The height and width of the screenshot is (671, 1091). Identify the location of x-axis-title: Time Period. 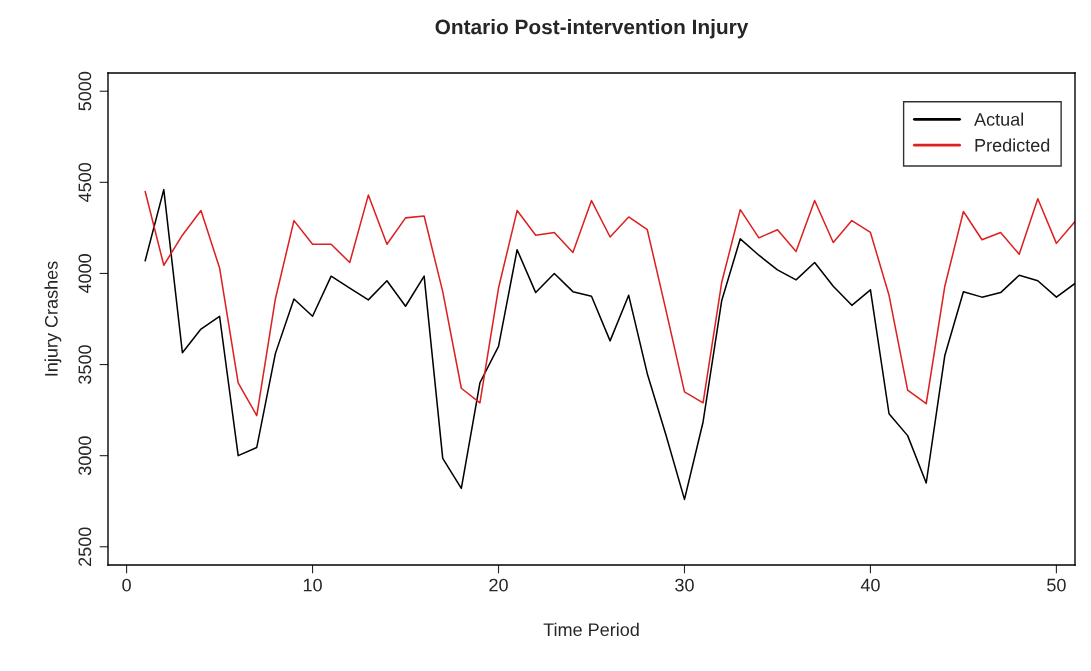
(591, 629).